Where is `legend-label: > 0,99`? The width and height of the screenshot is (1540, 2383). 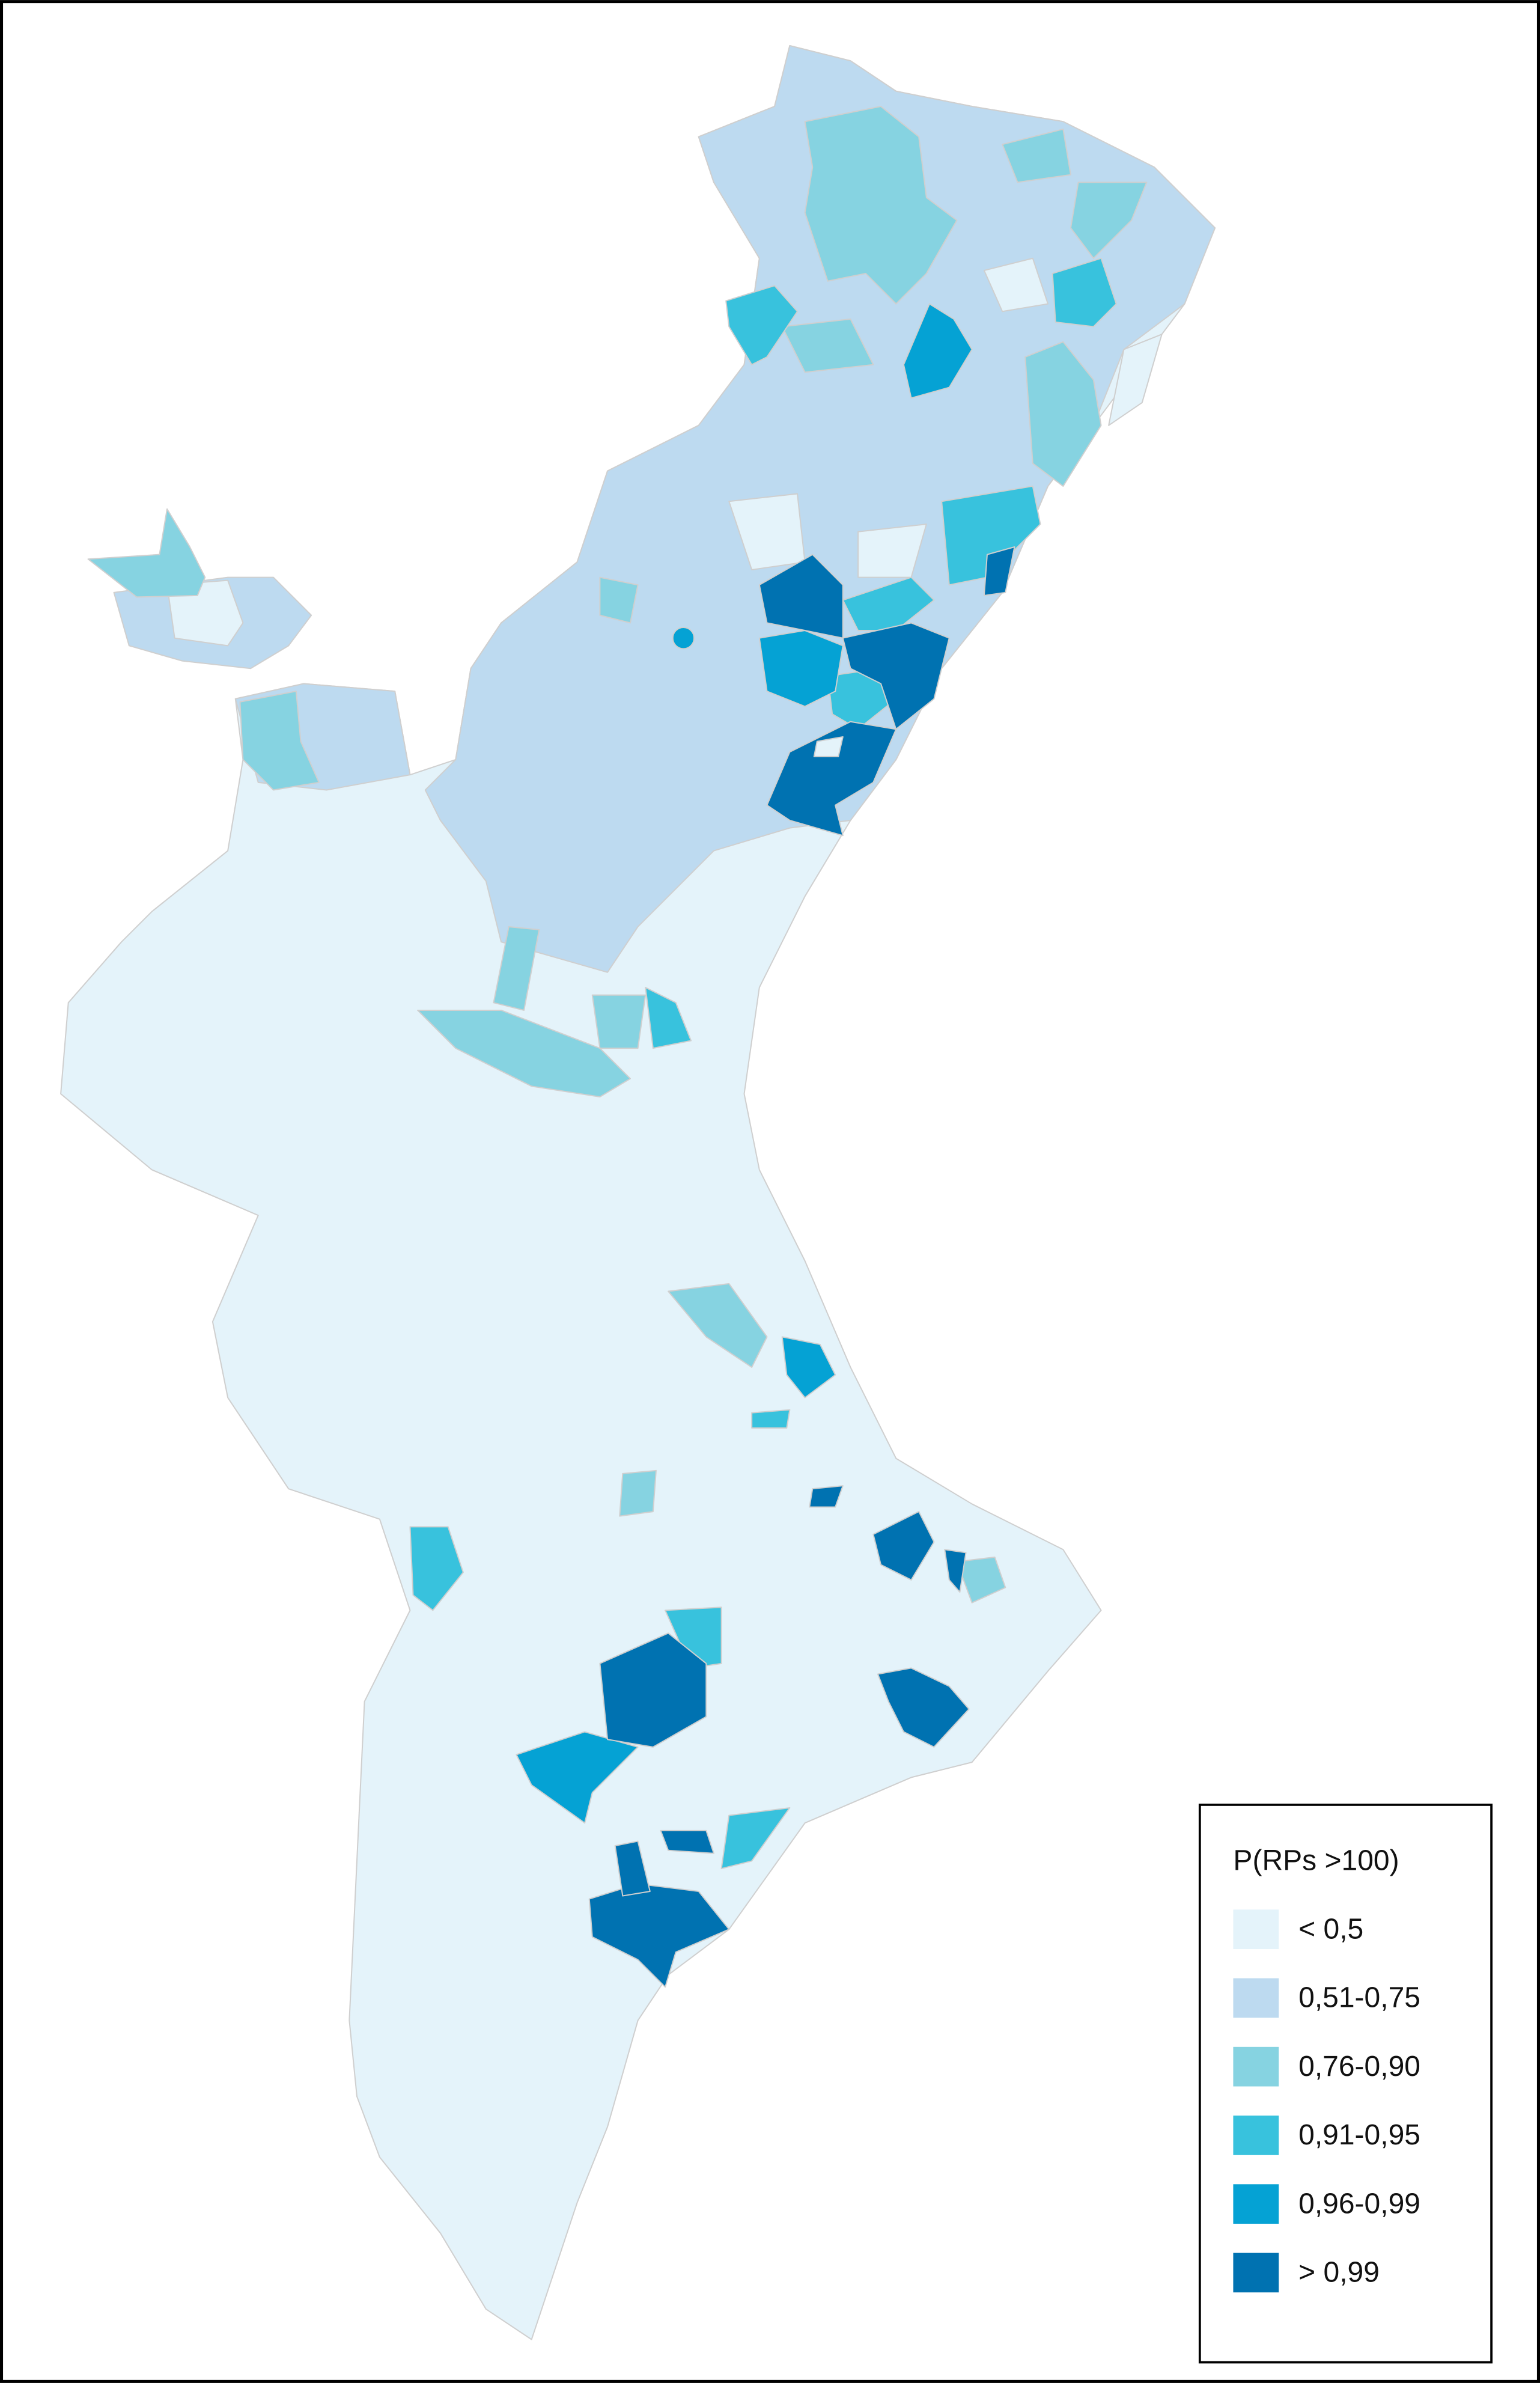 legend-label: > 0,99 is located at coordinates (1339, 2273).